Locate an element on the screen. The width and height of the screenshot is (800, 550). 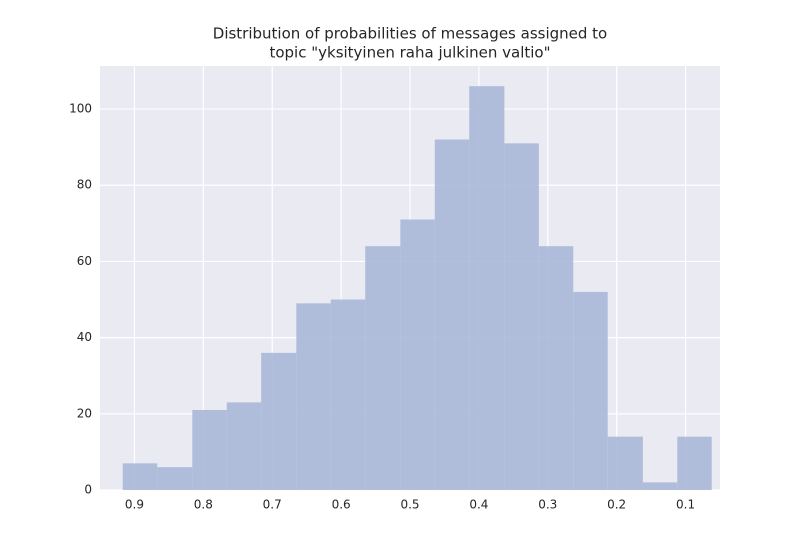
x-tick-label: 0.3 is located at coordinates (547, 505).